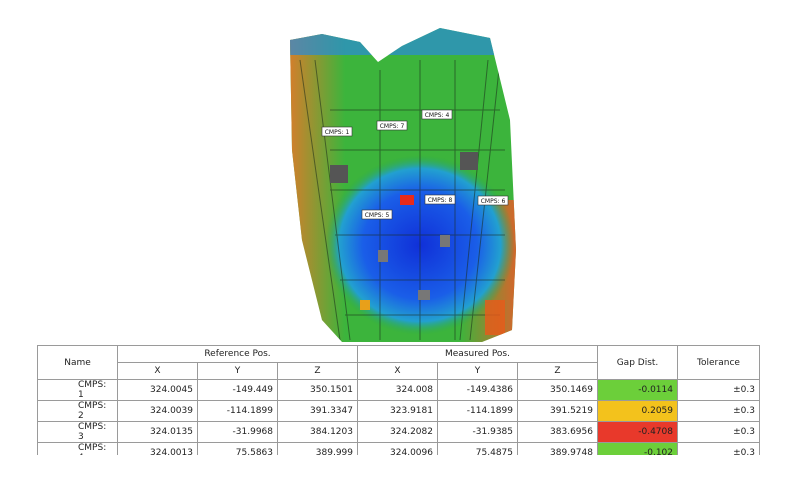 The height and width of the screenshot is (504, 800). I want to click on cell-gap: -0.0114, so click(637, 390).